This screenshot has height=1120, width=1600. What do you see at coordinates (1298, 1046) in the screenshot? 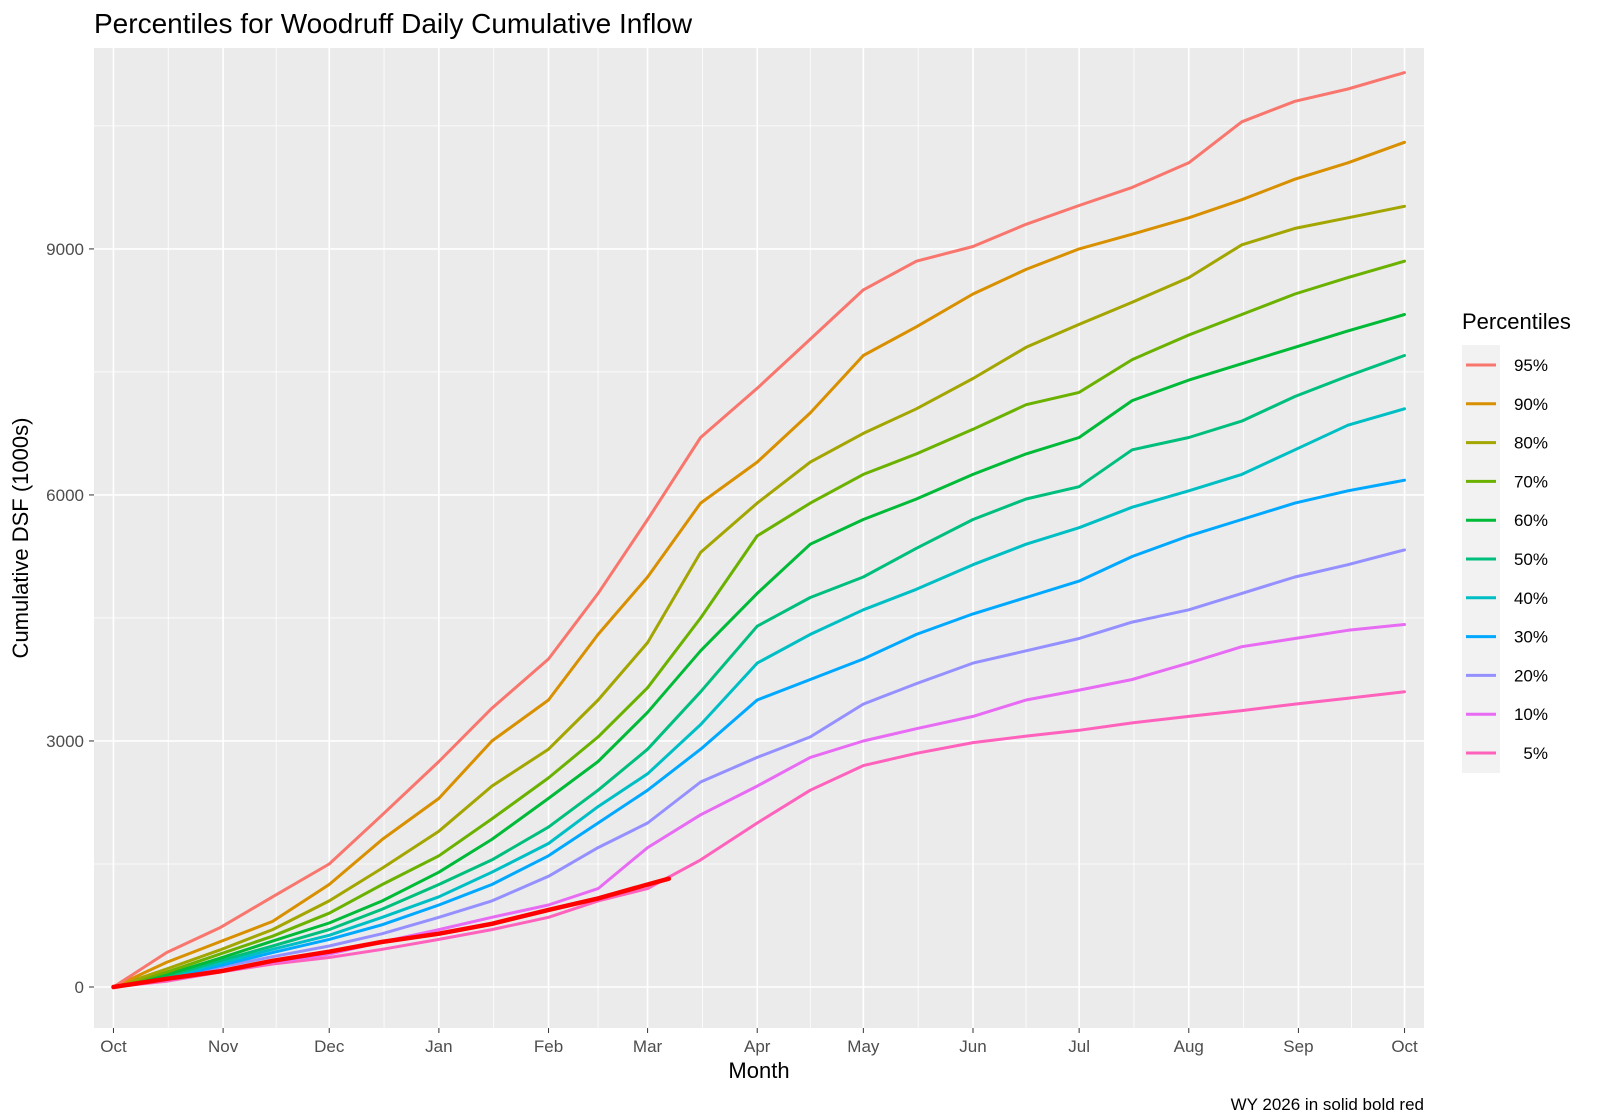
I see `x-tick-label: Sep` at bounding box center [1298, 1046].